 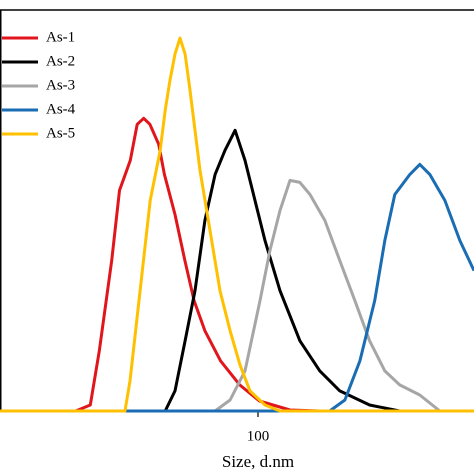 What do you see at coordinates (258, 436) in the screenshot?
I see `x-tick-label: 100` at bounding box center [258, 436].